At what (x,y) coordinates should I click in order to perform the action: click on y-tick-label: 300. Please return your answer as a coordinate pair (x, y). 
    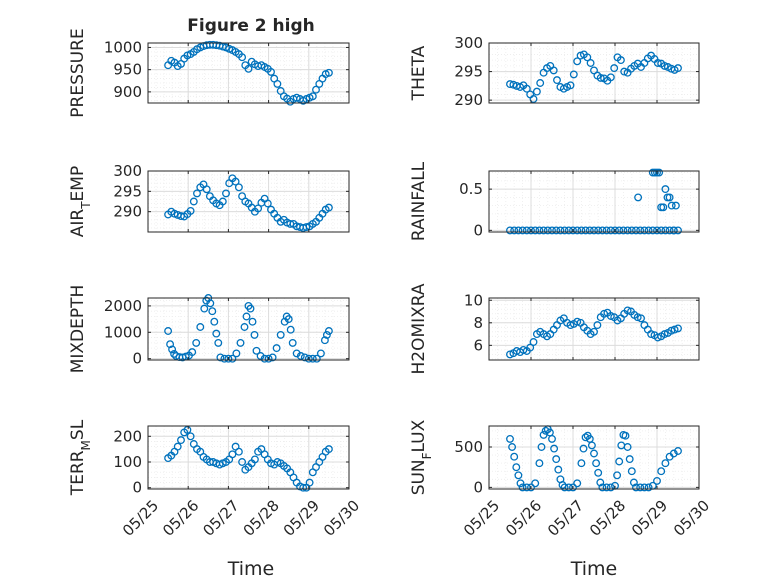
    Looking at the image, I should click on (127, 171).